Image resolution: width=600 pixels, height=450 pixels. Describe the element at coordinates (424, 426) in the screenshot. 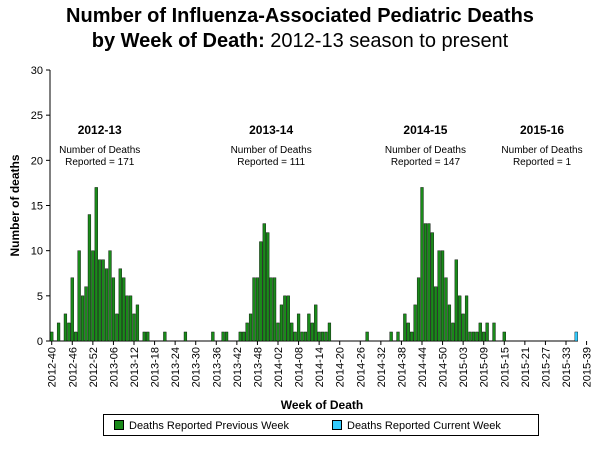

I see `legend-label-current: Deaths Reported Current Week` at that location.